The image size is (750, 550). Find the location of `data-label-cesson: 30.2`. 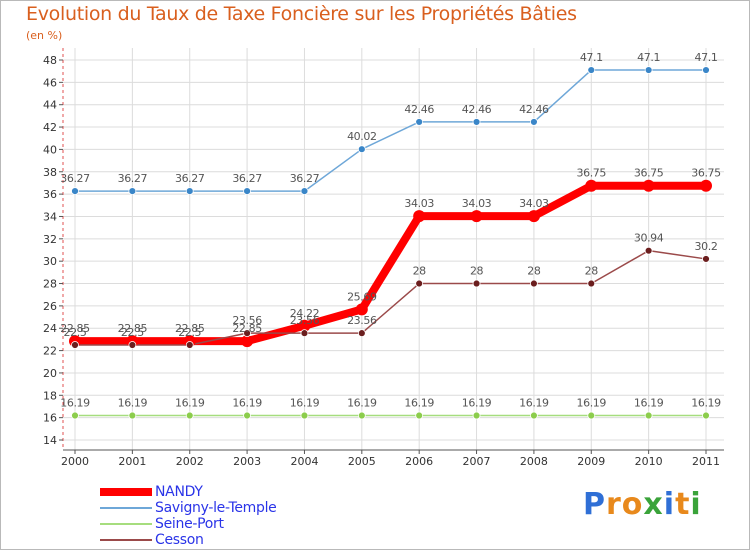

data-label-cesson: 30.2 is located at coordinates (706, 246).